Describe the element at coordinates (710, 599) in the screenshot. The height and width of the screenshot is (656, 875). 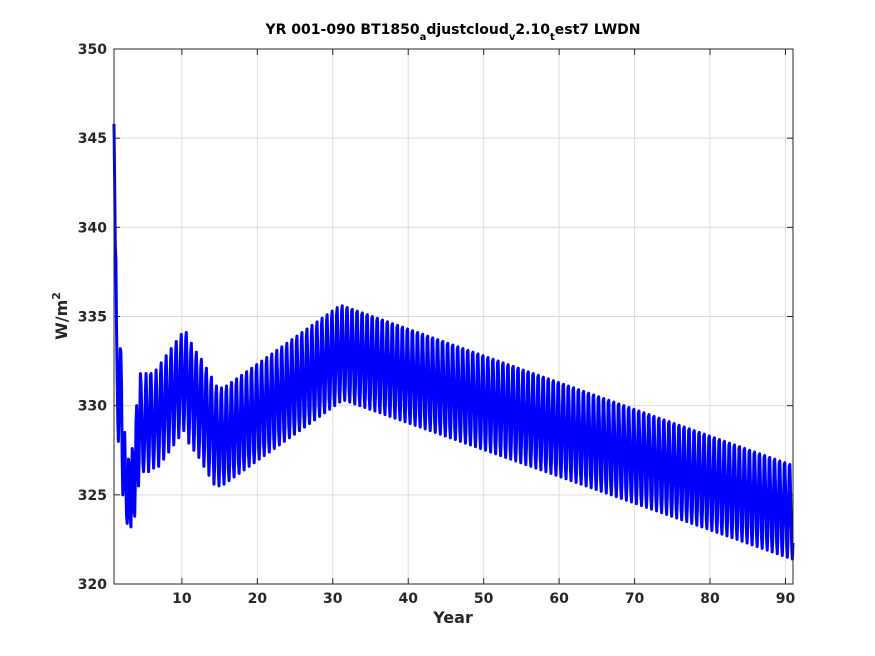
I see `x-tick-label: 80` at that location.